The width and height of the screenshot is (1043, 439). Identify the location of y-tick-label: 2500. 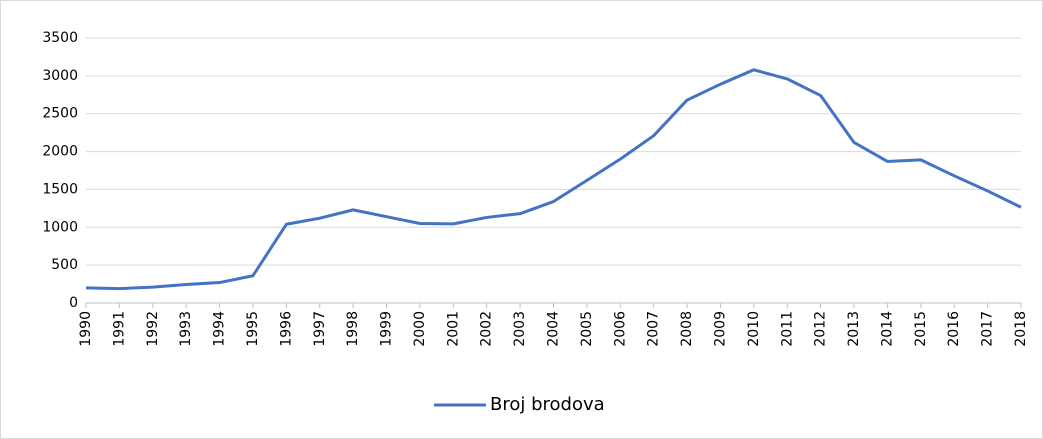
(60, 114).